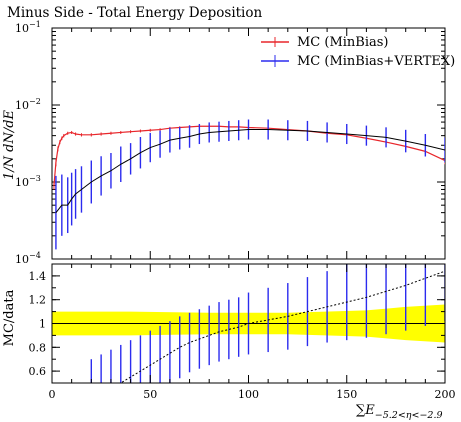 The height and width of the screenshot is (422, 461). I want to click on top-y-tick-label: 10⁻⁴, so click(28, 258).